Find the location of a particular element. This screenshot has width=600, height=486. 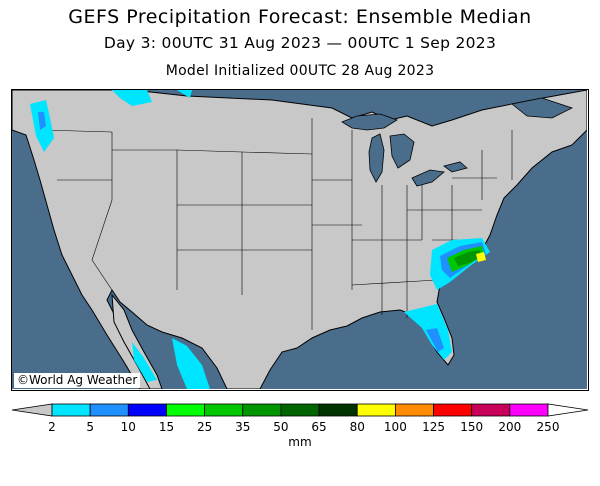

precip-southeast is located at coordinates (447, 299).